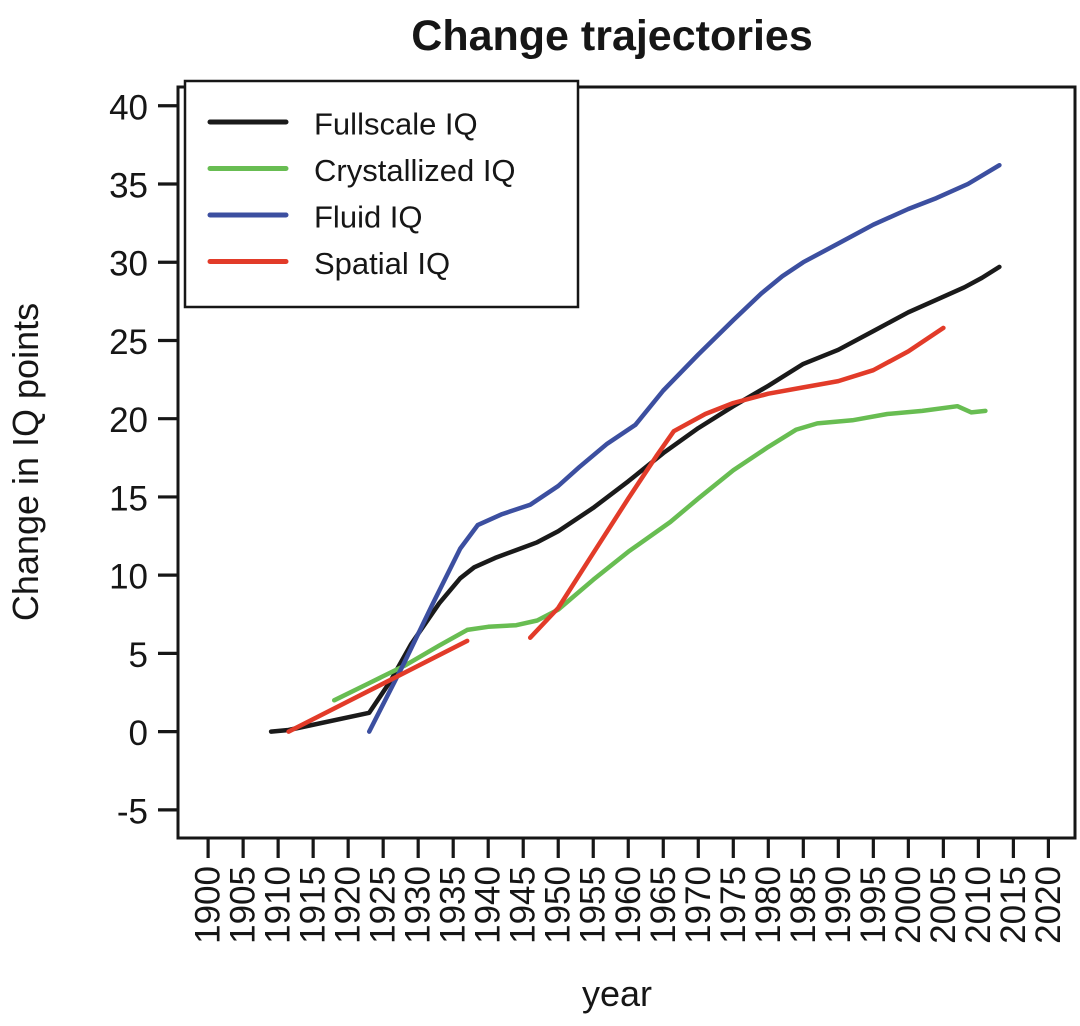 This screenshot has height=1026, width=1080. Describe the element at coordinates (698, 905) in the screenshot. I see `x-tick-label: 1970` at that location.